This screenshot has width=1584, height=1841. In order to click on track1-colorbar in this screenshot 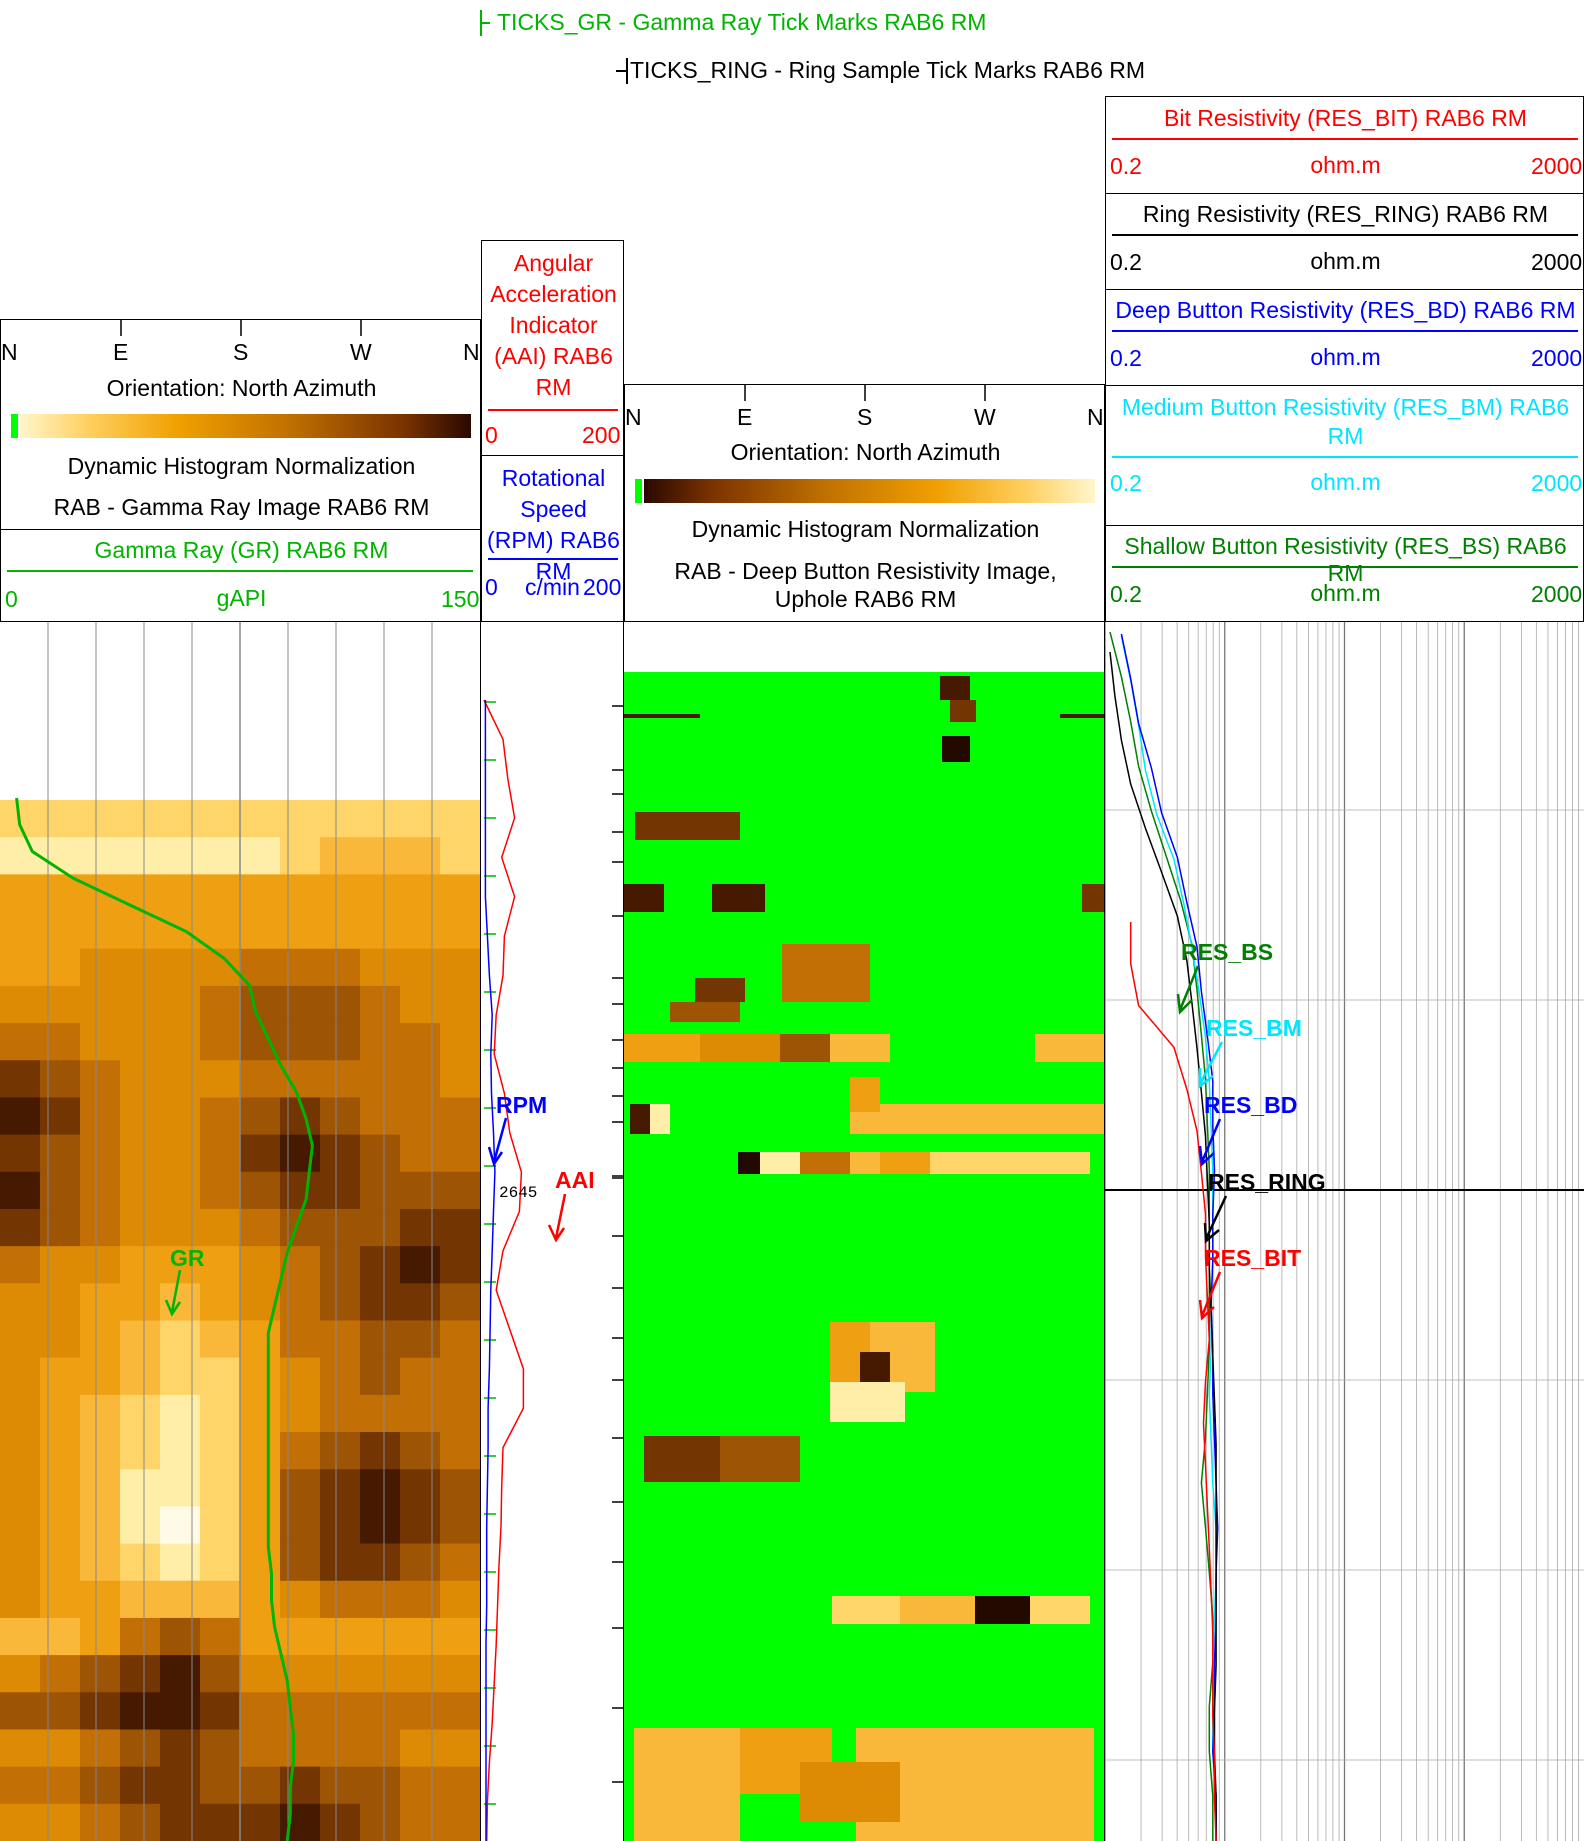, I will do `click(245, 426)`.